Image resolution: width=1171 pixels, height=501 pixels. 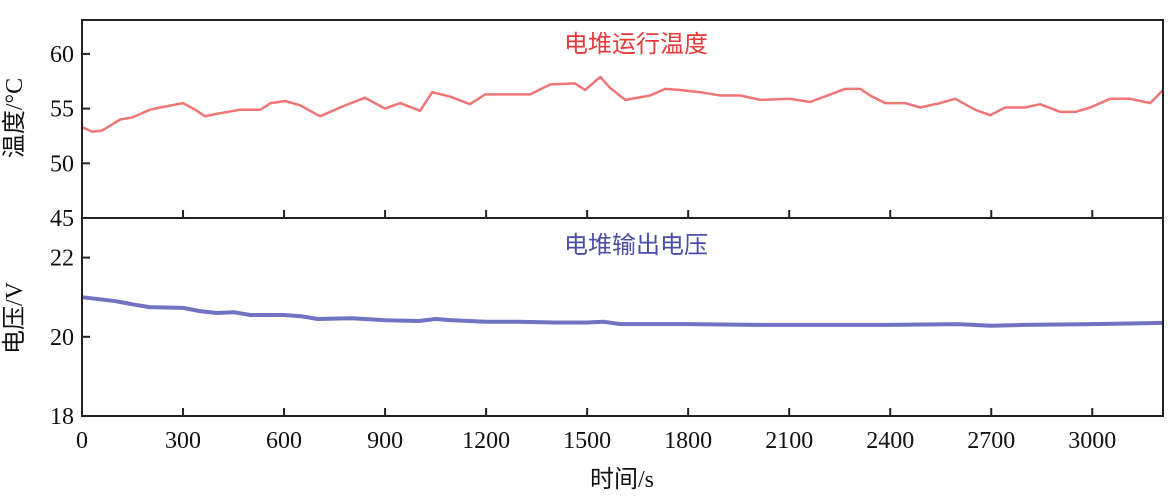 What do you see at coordinates (890, 441) in the screenshot?
I see `x-tick-label: 2400` at bounding box center [890, 441].